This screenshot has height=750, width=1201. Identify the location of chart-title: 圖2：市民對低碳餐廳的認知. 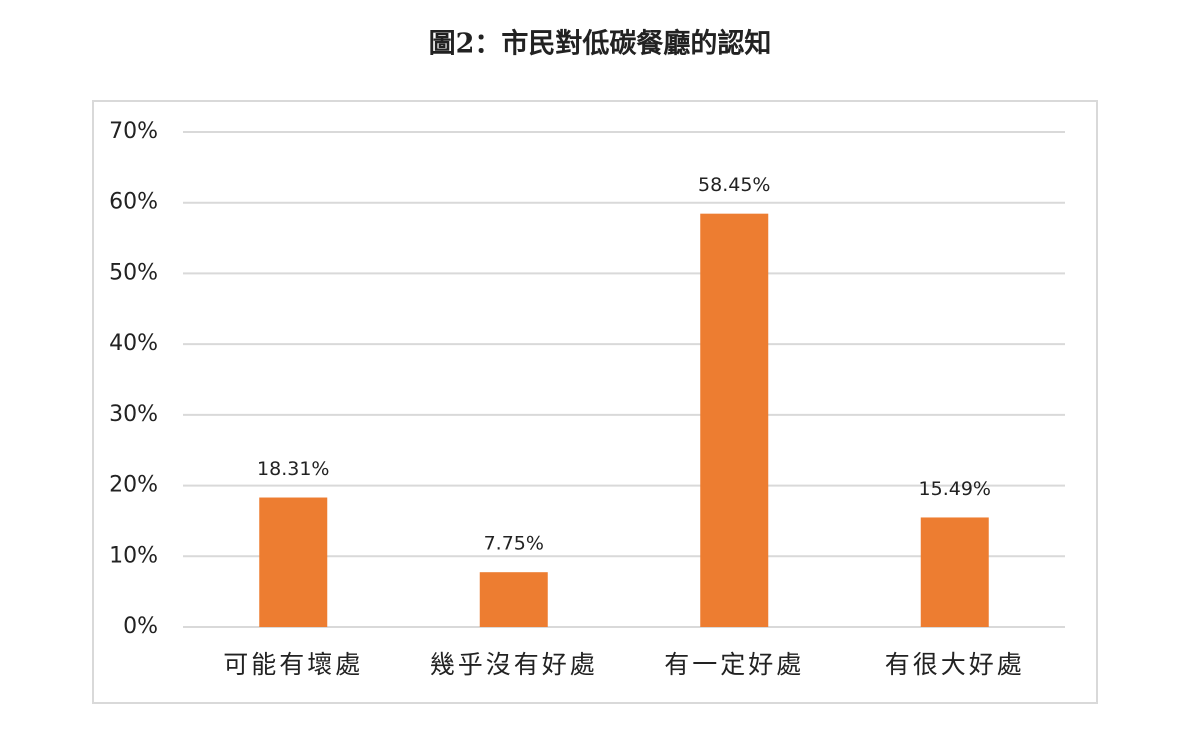
(600, 44).